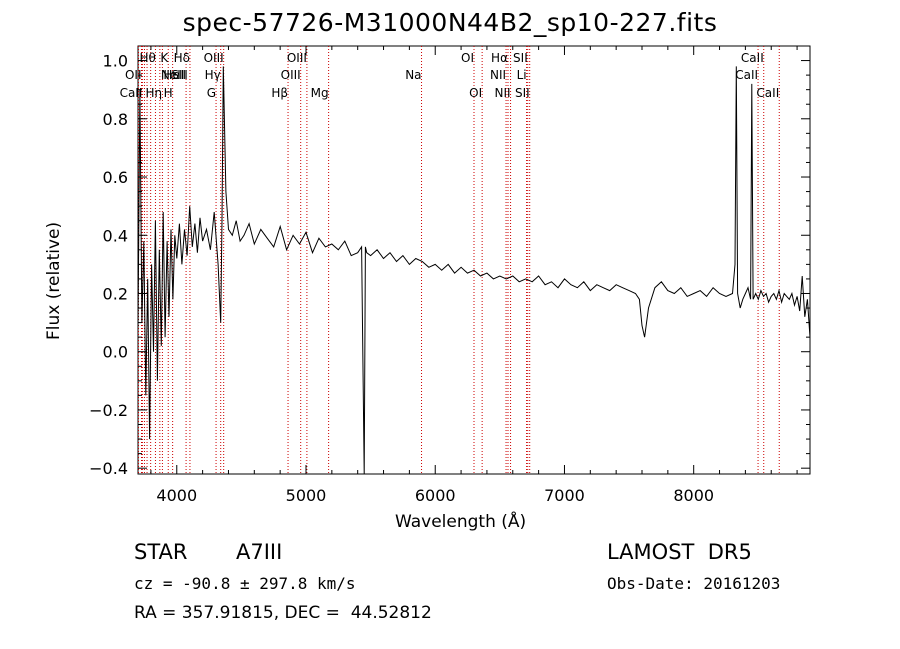 Image resolution: width=900 pixels, height=649 pixels. Describe the element at coordinates (153, 93) in the screenshot. I see `line-marker-label: Hη` at that location.